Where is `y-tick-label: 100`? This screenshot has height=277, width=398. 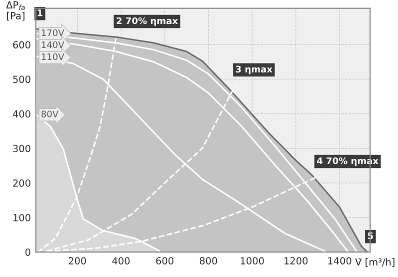 y-tick-label: 100 is located at coordinates (21, 218).